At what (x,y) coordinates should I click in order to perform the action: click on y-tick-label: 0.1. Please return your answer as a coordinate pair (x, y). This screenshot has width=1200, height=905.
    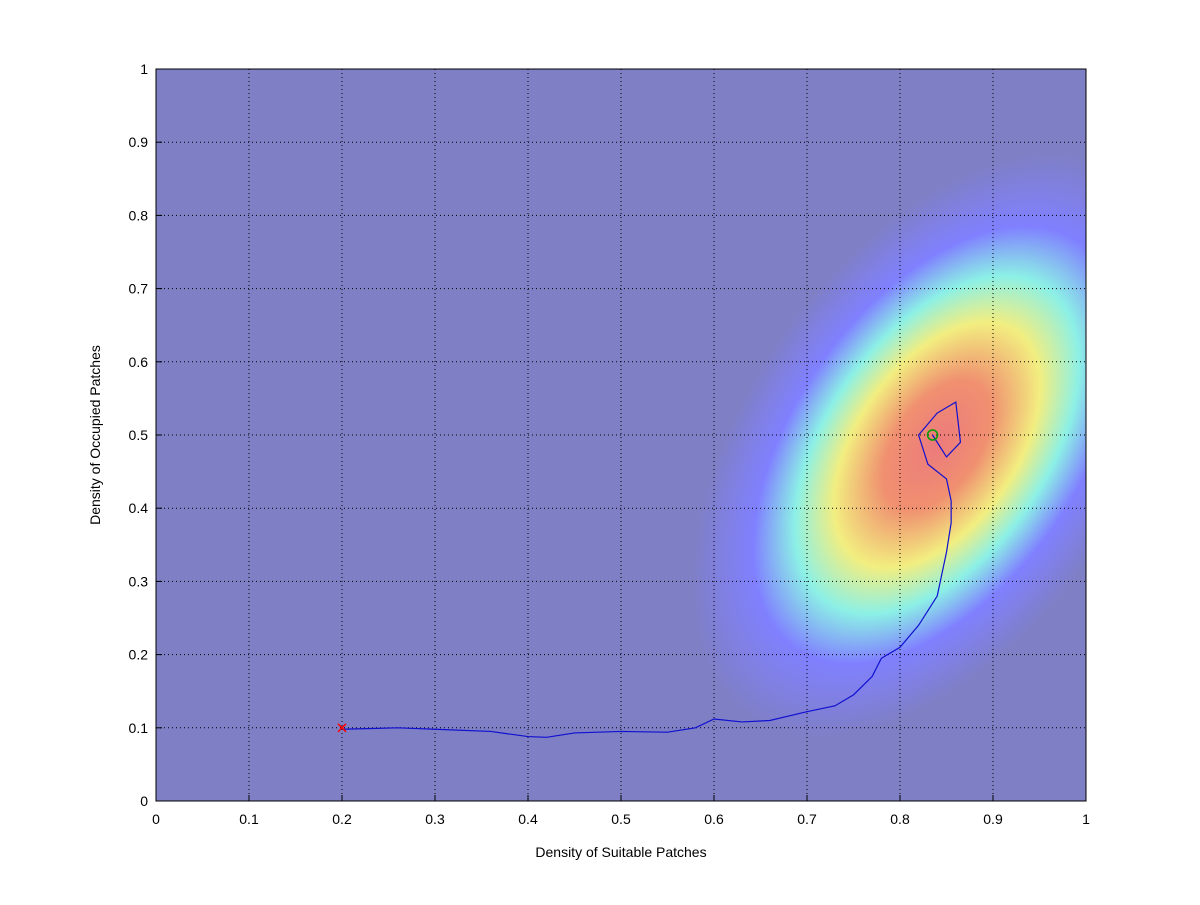
    Looking at the image, I should click on (139, 728).